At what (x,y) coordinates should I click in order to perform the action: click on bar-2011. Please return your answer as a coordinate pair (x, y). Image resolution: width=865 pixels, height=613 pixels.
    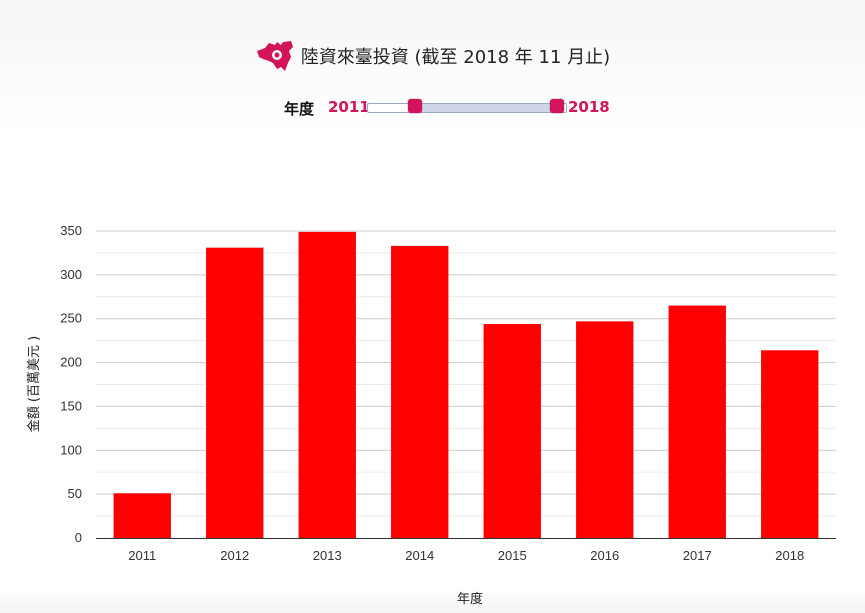
    Looking at the image, I should click on (142, 515).